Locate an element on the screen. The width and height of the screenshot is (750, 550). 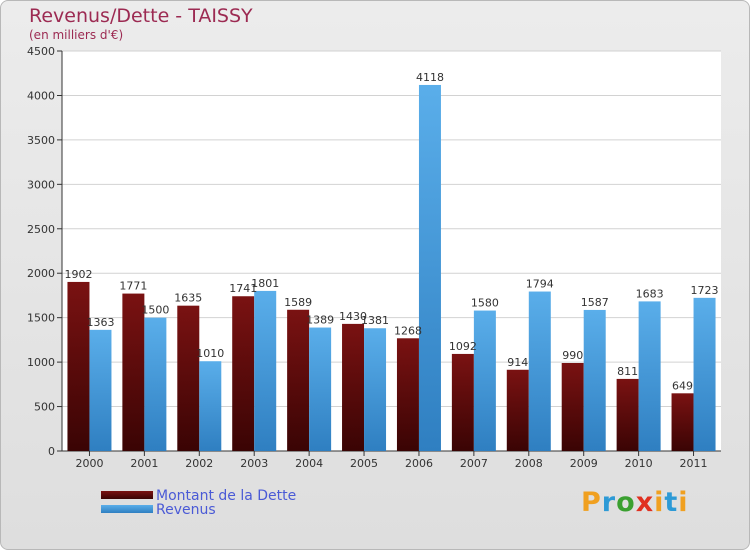
x-tick-label: 2011 is located at coordinates (694, 463).